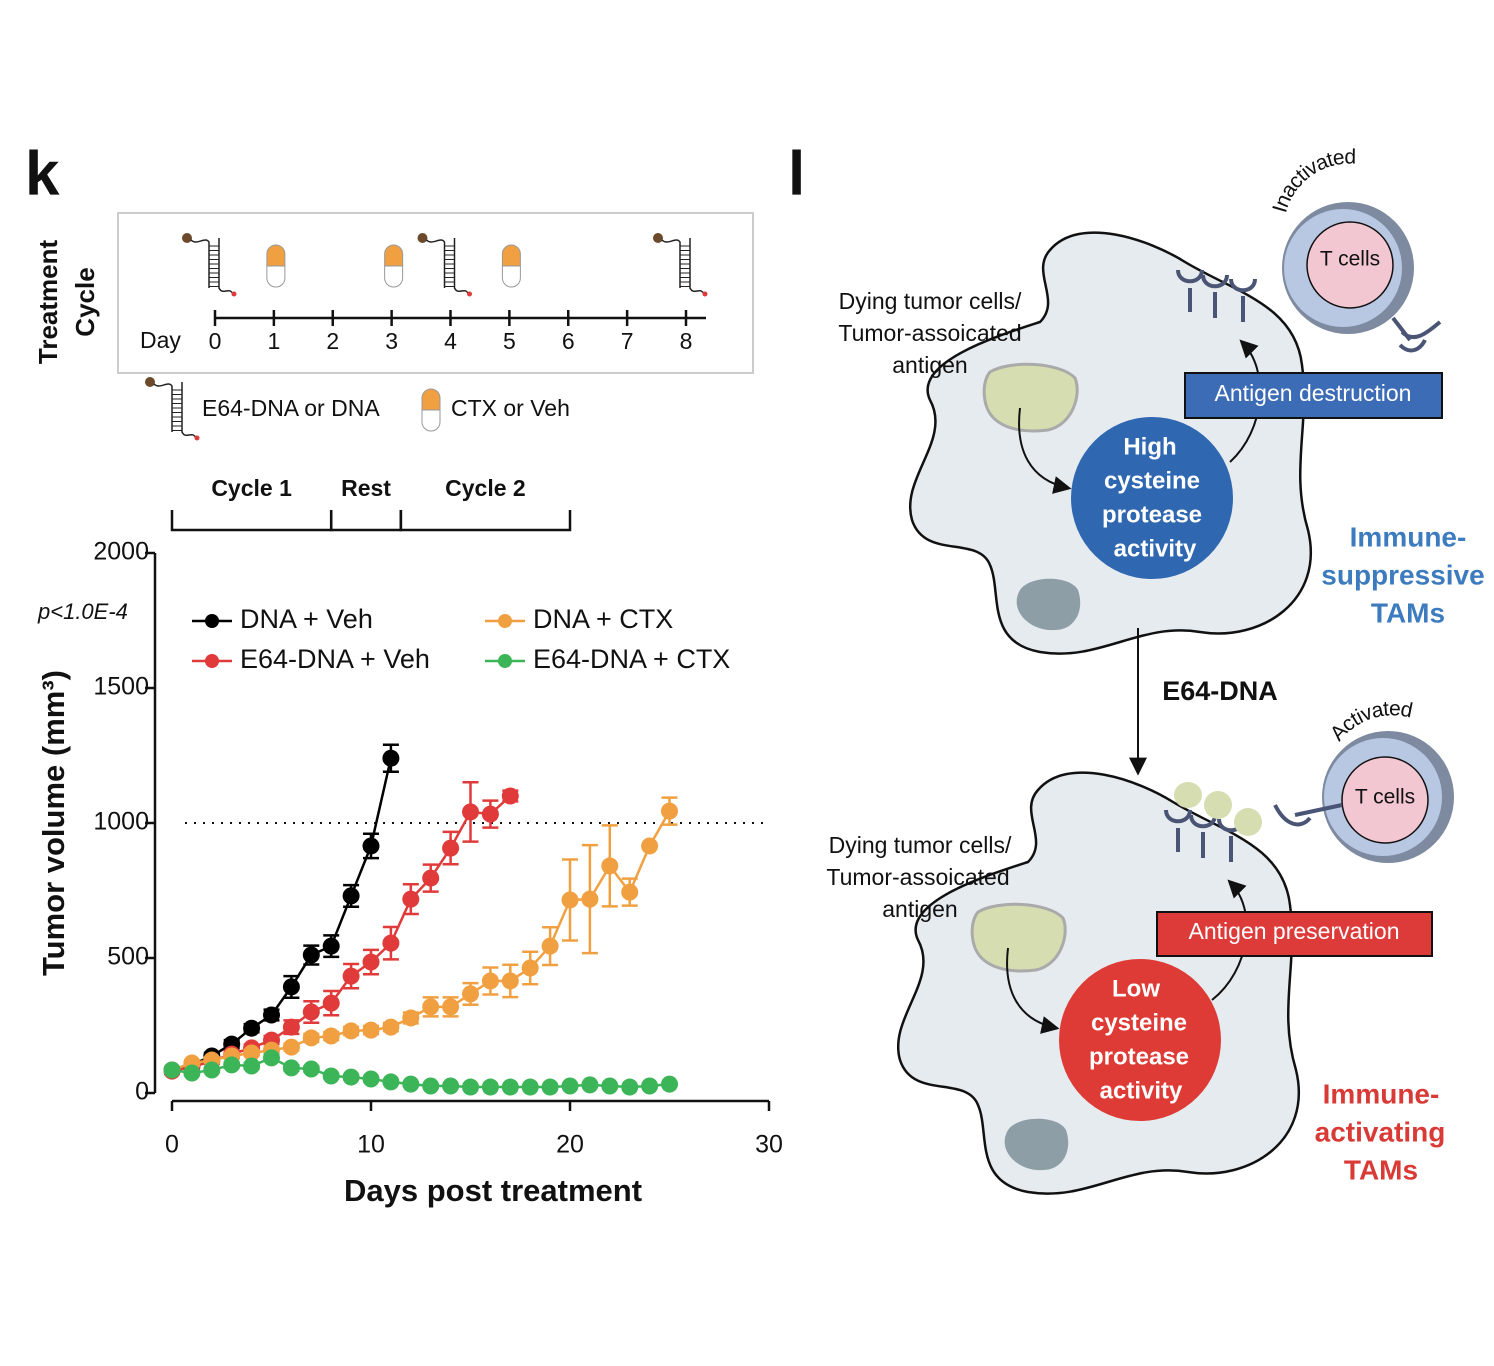 This screenshot has height=1366, width=1494. Describe the element at coordinates (1152, 498) in the screenshot. I see `activity-circle` at that location.